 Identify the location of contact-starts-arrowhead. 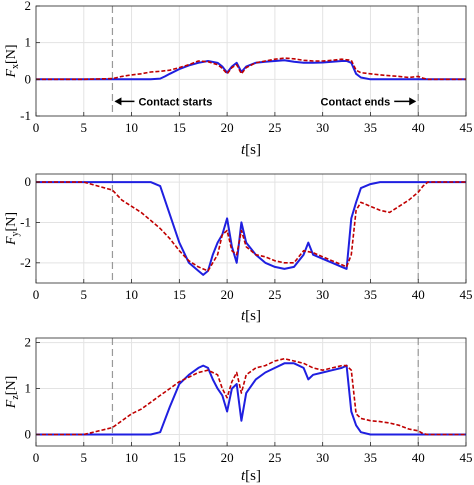
(118, 101).